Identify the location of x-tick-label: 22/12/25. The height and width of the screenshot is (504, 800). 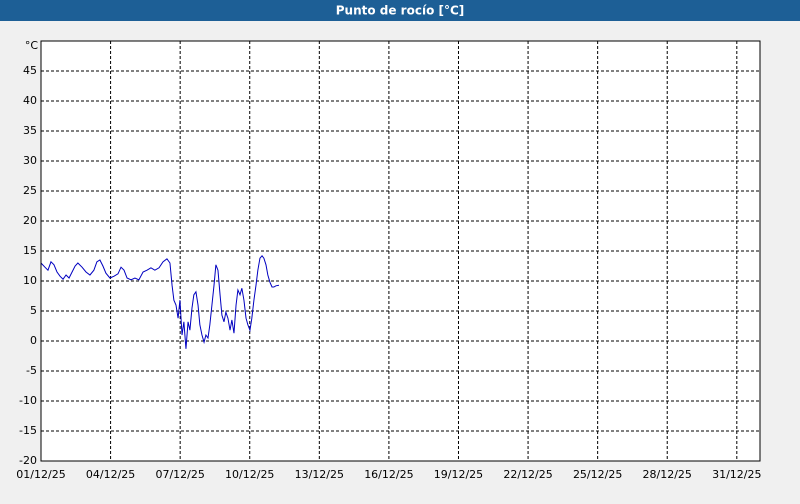
(527, 474).